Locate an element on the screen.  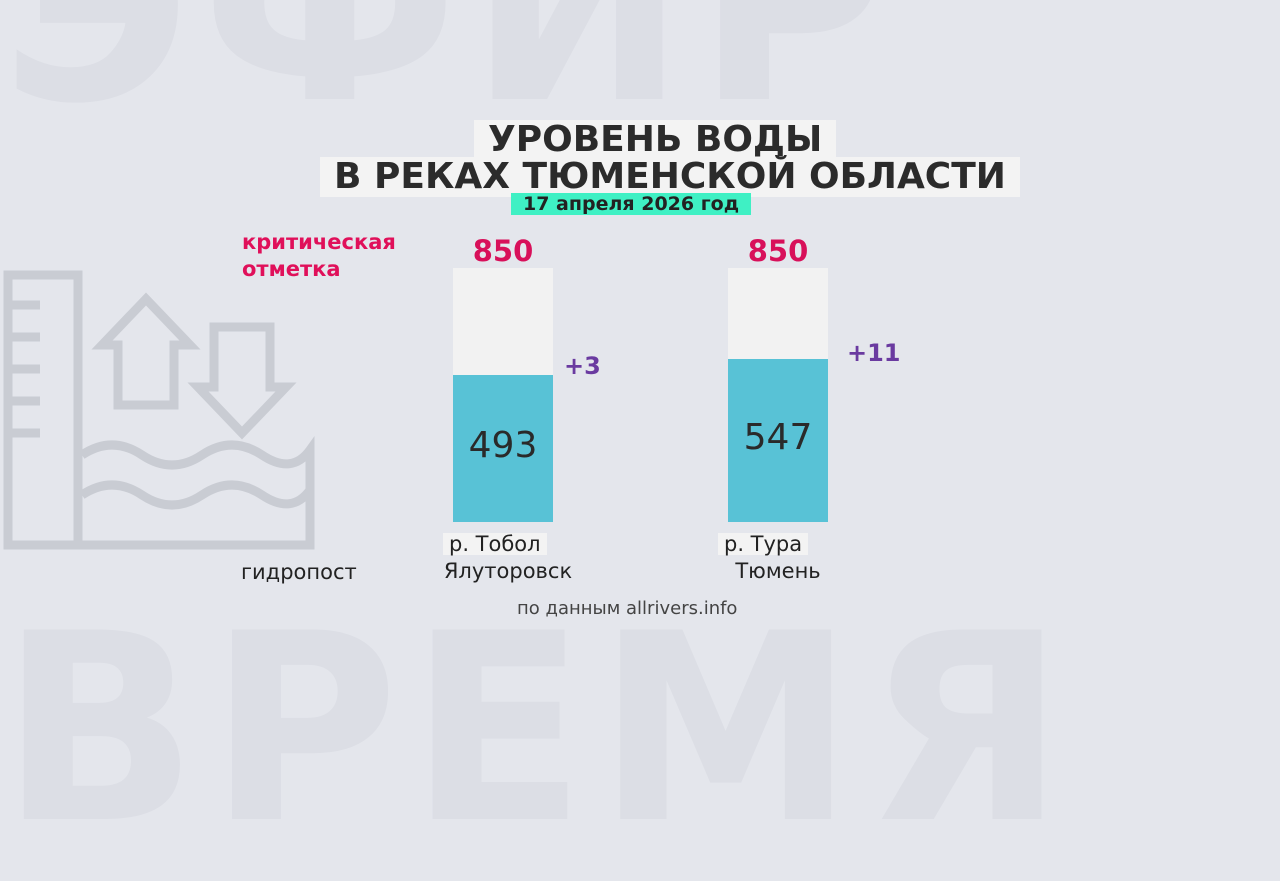
station-label: Ялуторовск is located at coordinates (508, 571).